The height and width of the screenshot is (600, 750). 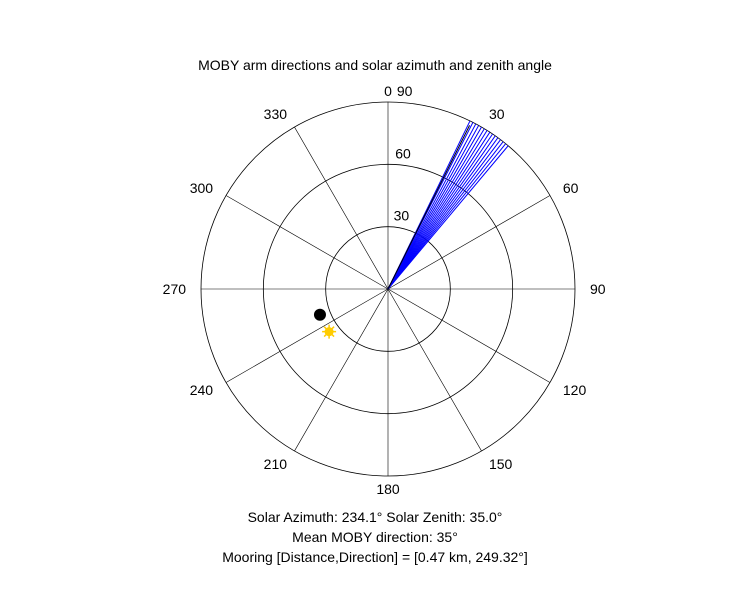 What do you see at coordinates (403, 153) in the screenshot?
I see `radial-label-60: 60` at bounding box center [403, 153].